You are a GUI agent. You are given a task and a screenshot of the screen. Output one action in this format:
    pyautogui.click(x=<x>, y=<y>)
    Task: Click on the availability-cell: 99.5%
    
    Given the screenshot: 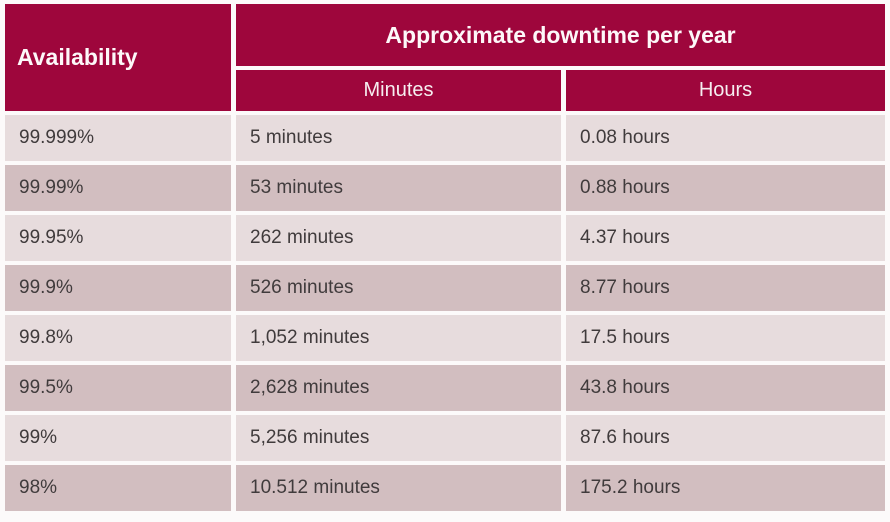 What is the action you would take?
    pyautogui.click(x=118, y=388)
    